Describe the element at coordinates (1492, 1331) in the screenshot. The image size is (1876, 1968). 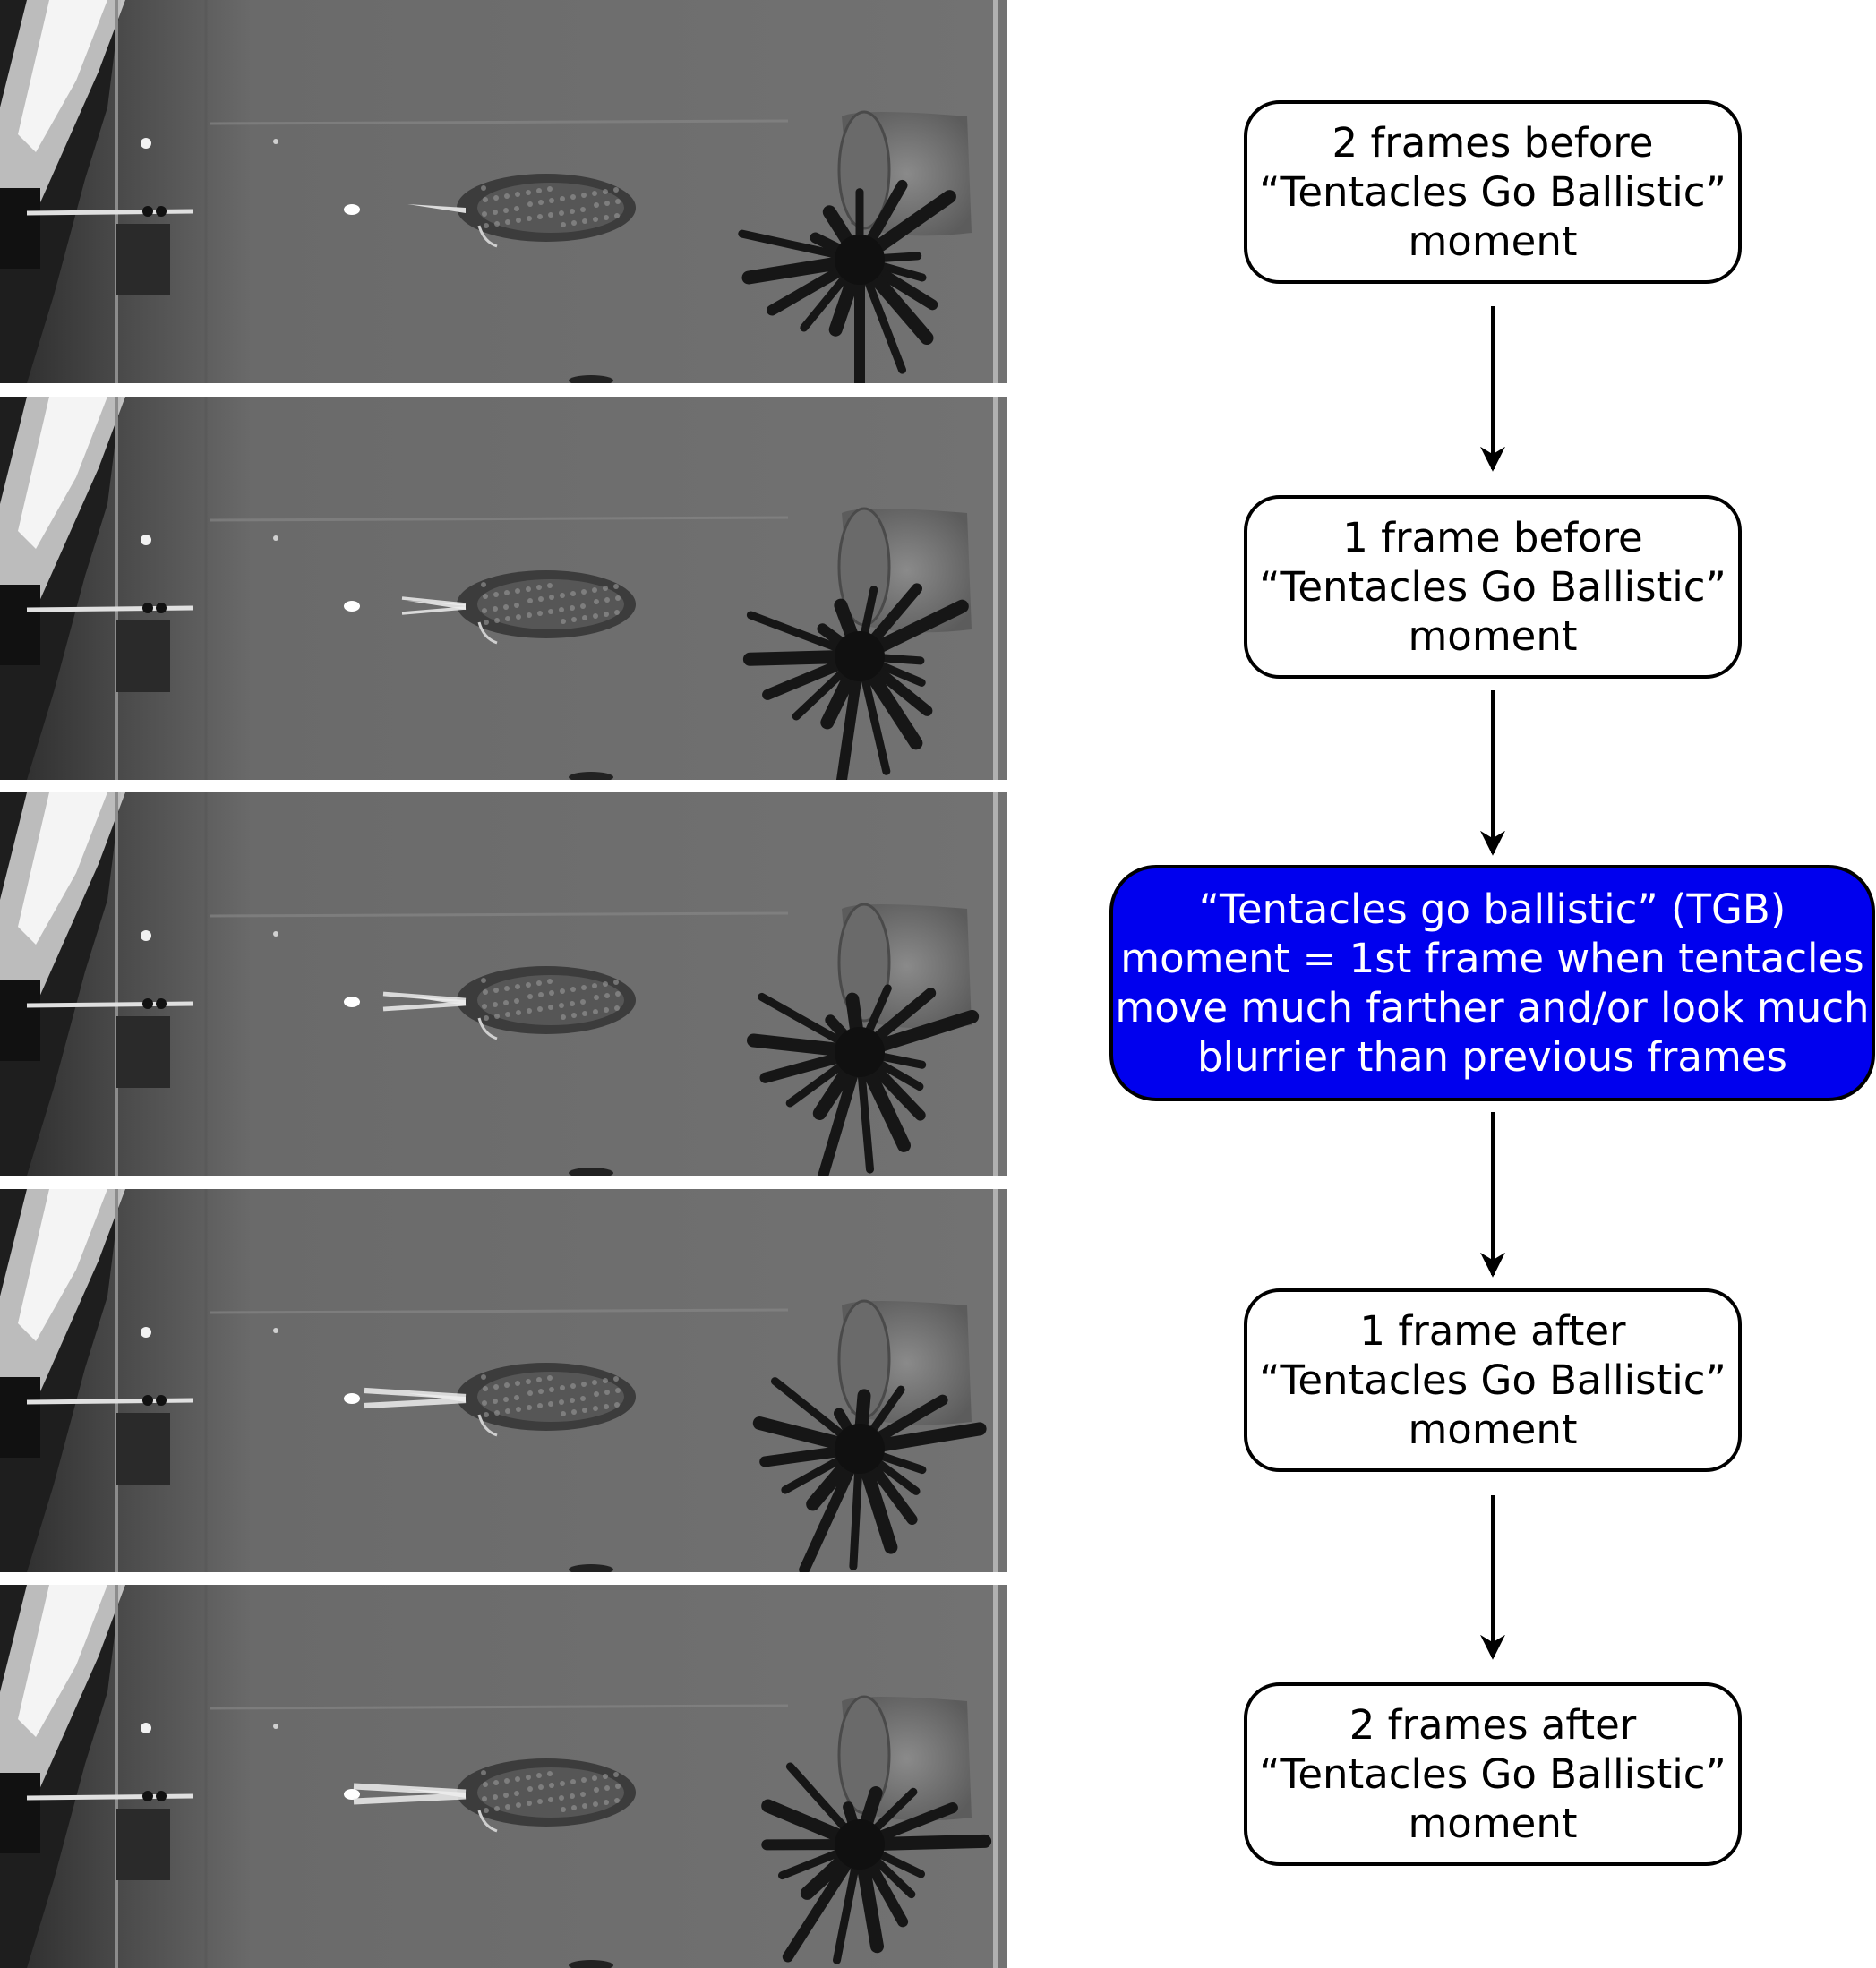
I see `step-line: 1 frame after` at that location.